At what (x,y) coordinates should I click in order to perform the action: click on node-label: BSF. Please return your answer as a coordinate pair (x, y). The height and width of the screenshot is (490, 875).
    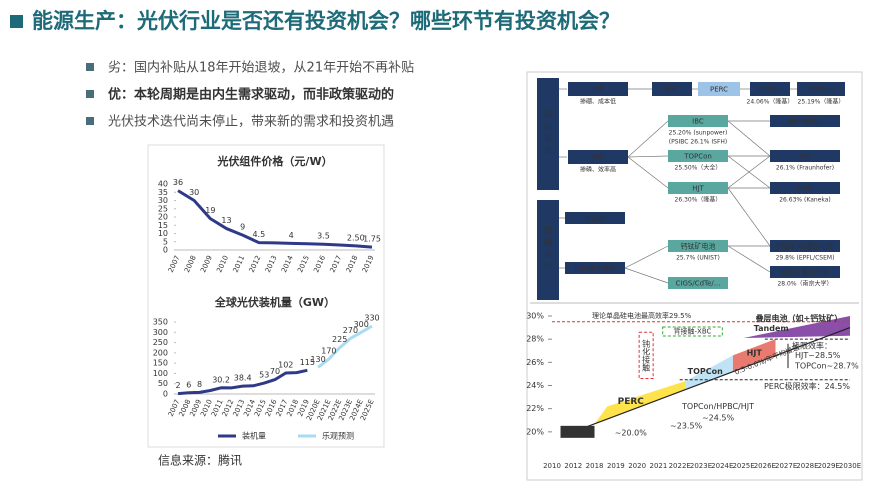
    Looking at the image, I should click on (671, 90).